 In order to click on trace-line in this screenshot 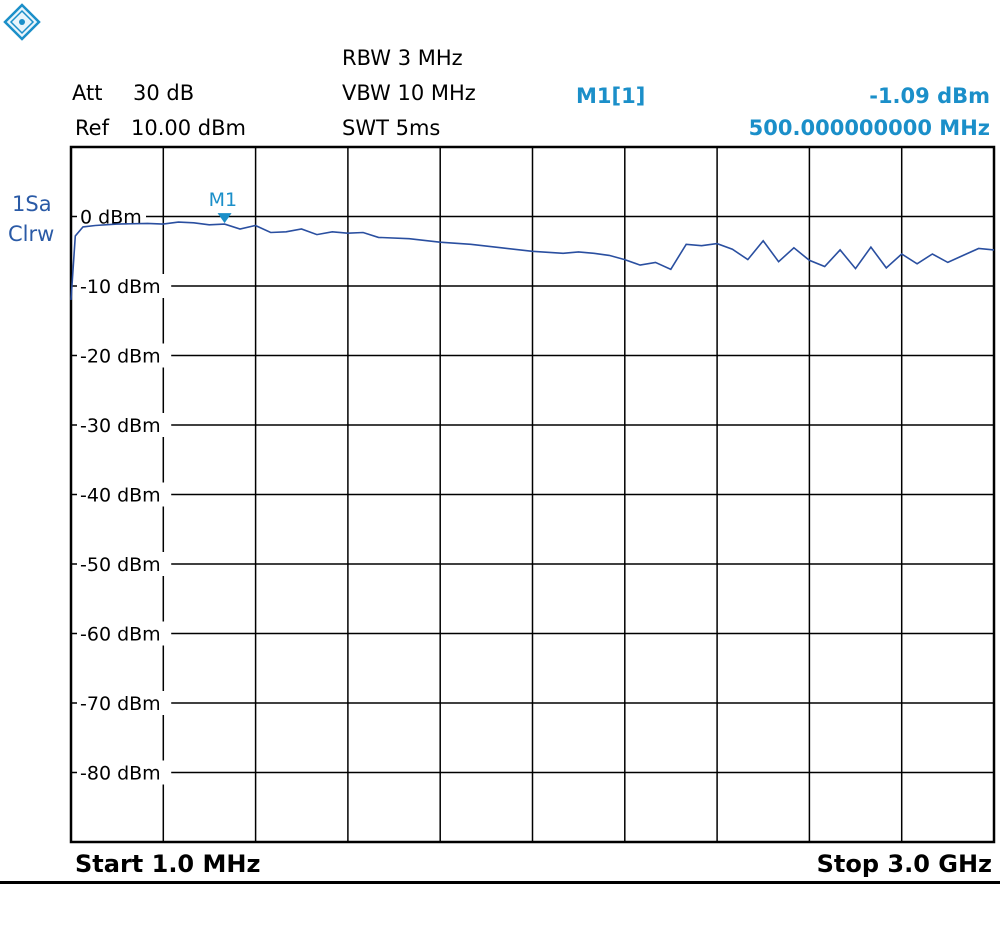, I will do `click(532, 260)`.